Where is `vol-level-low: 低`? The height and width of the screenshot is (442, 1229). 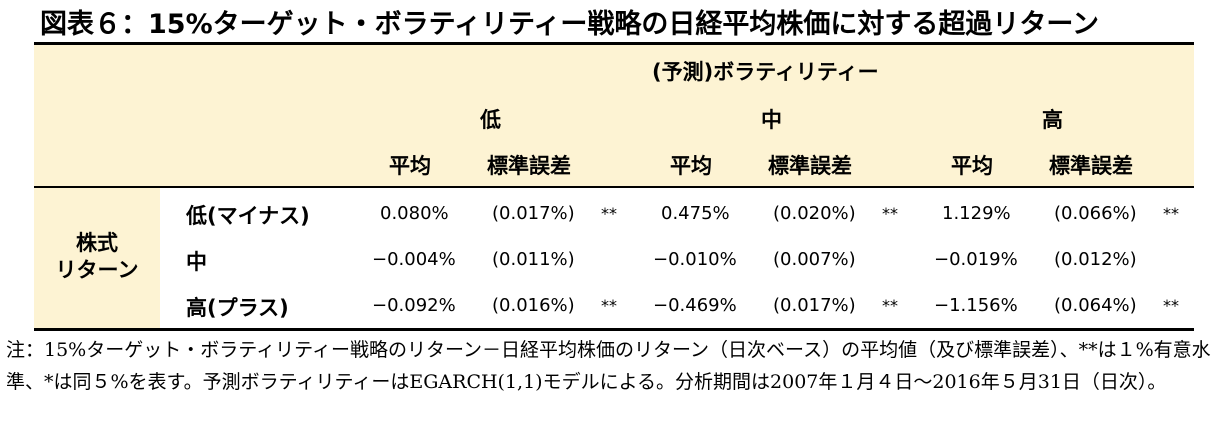
vol-level-low: 低 is located at coordinates (490, 120).